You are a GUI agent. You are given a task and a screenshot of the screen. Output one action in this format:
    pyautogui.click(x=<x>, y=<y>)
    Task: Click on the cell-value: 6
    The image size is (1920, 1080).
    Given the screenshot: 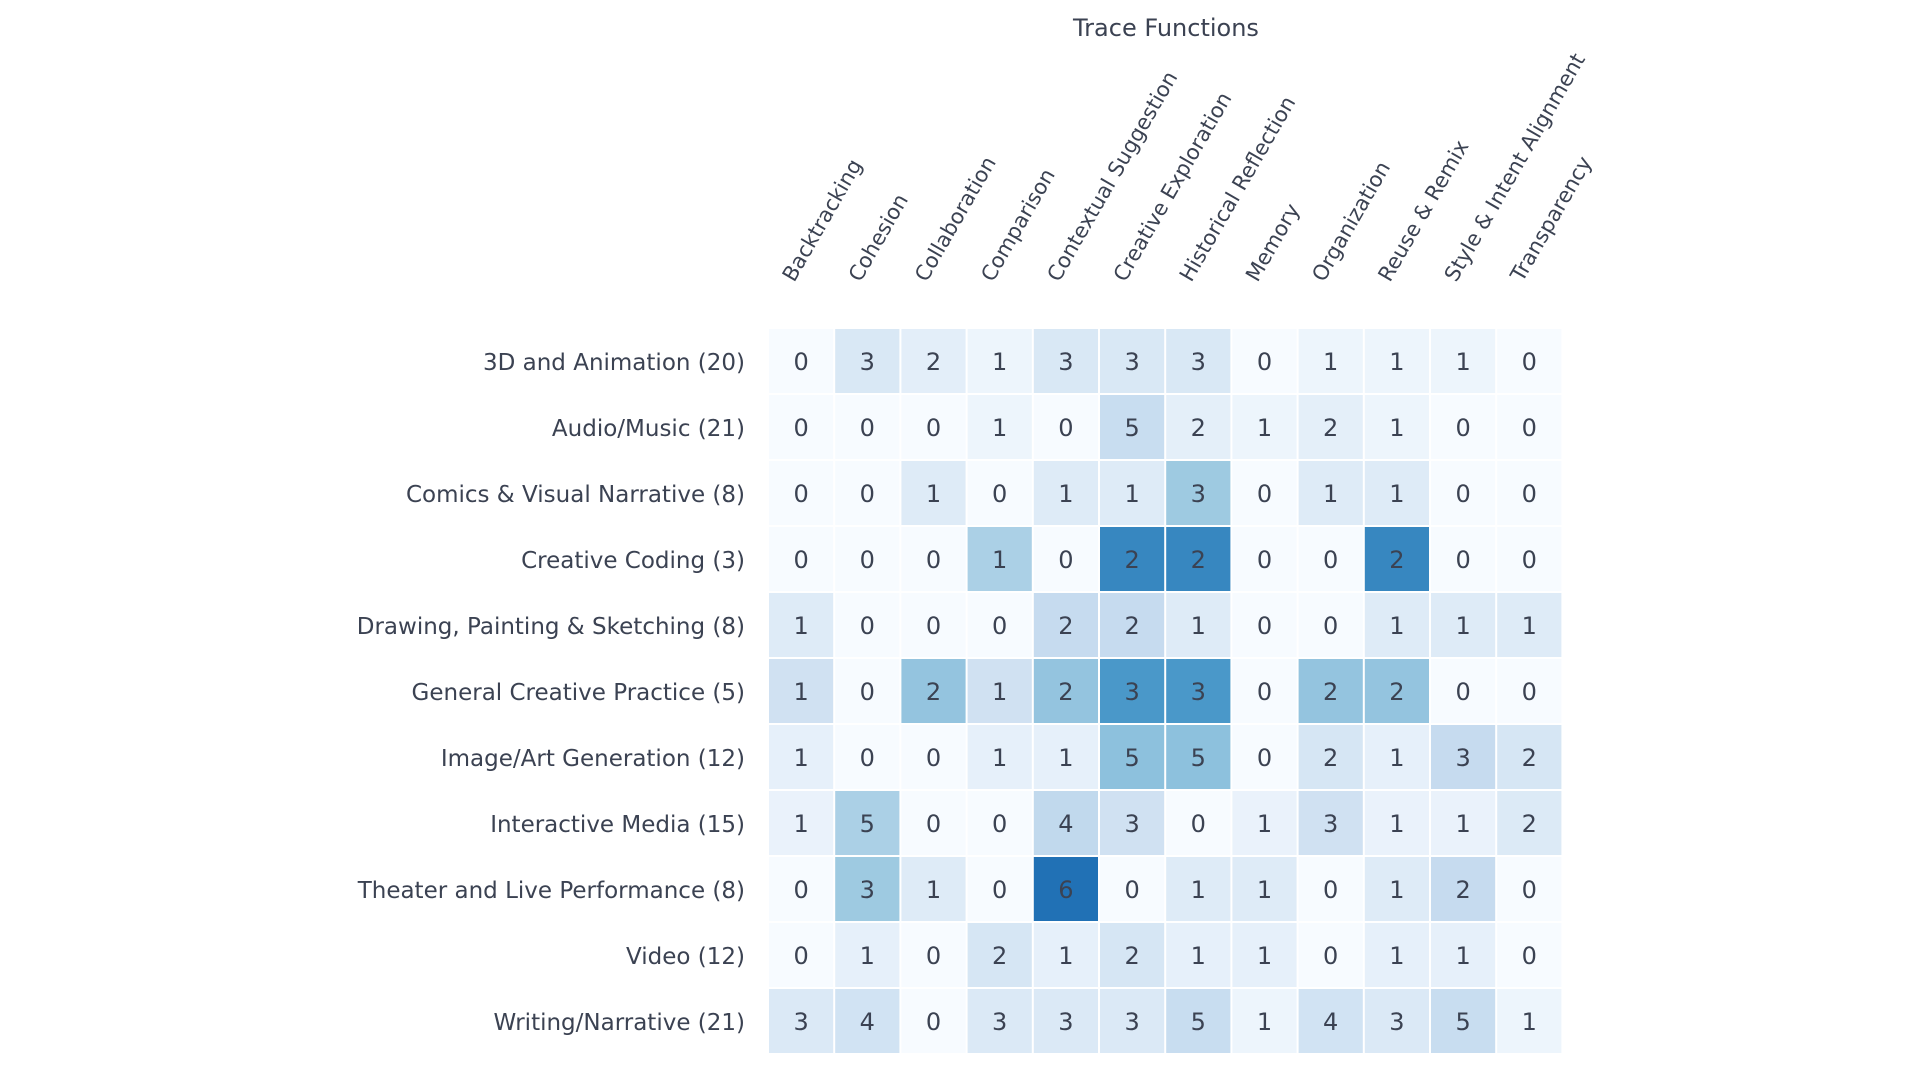 What is the action you would take?
    pyautogui.click(x=1065, y=890)
    